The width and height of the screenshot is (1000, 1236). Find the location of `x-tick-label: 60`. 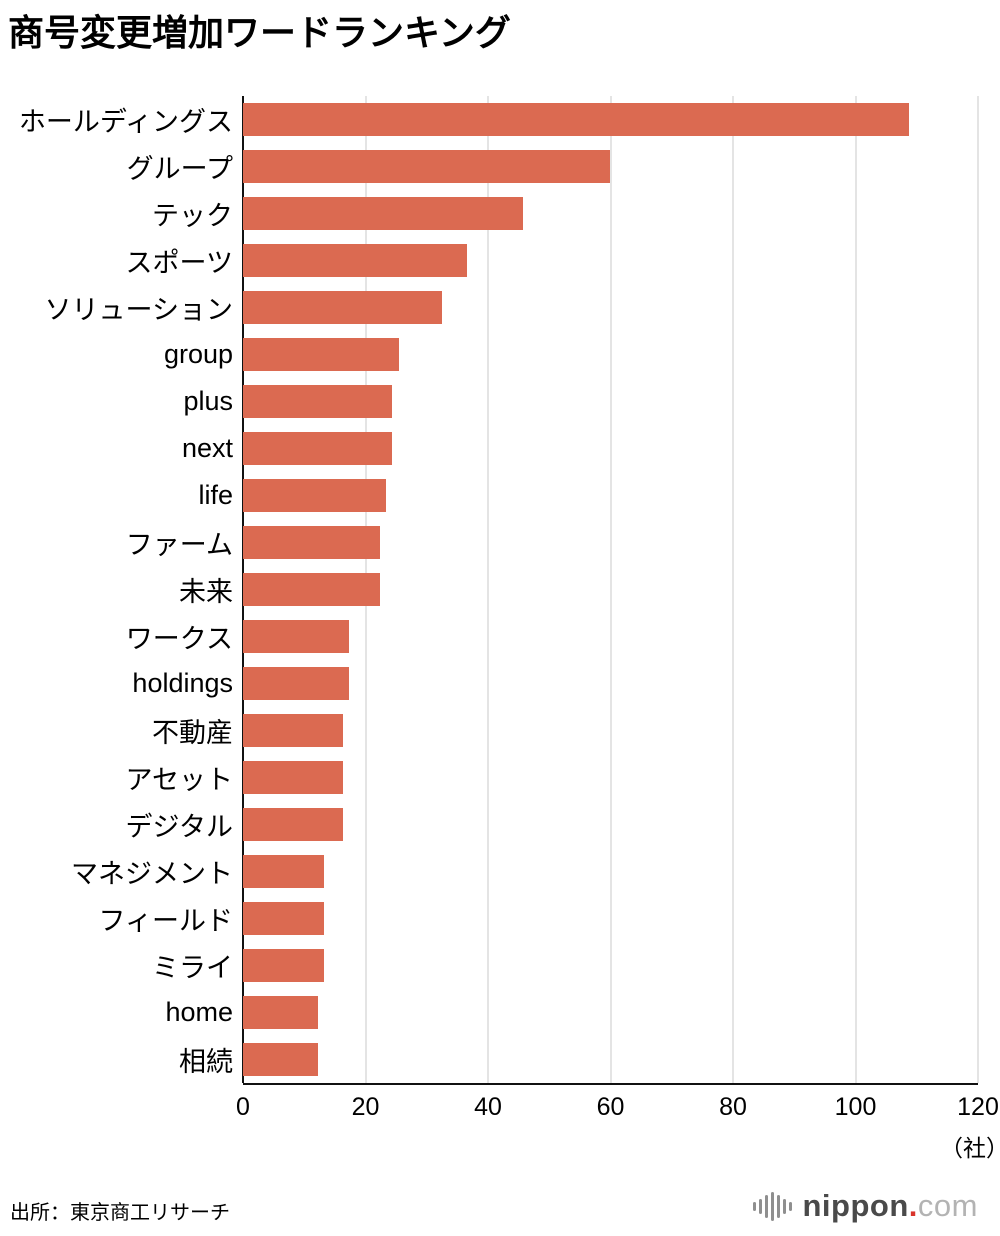

x-tick-label: 60 is located at coordinates (610, 1107).